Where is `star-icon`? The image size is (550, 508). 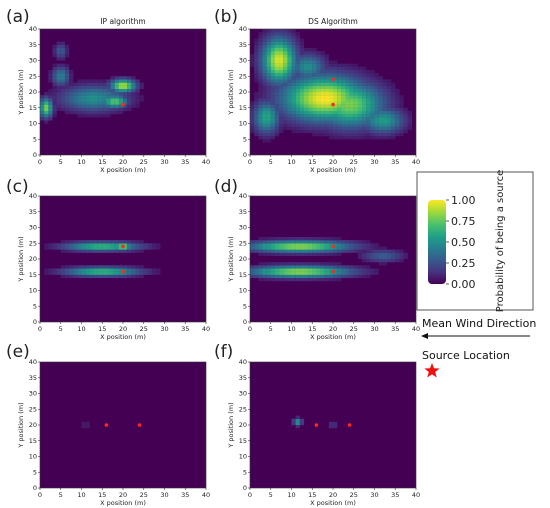 star-icon is located at coordinates (432, 370).